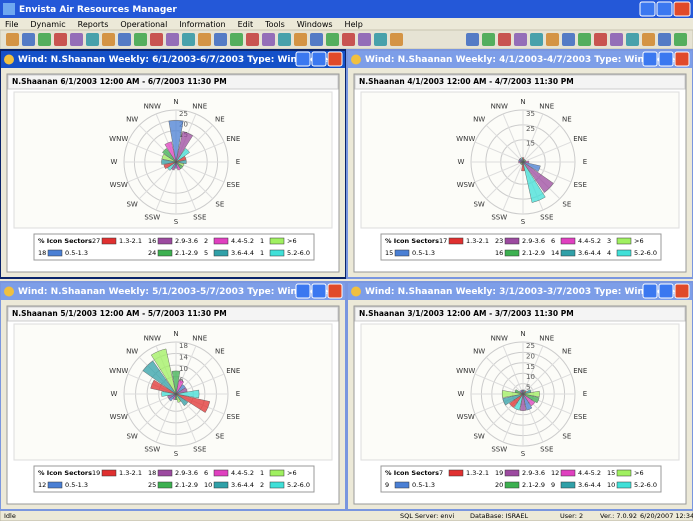  I want to click on menu-item: Dynamic, so click(47, 24).